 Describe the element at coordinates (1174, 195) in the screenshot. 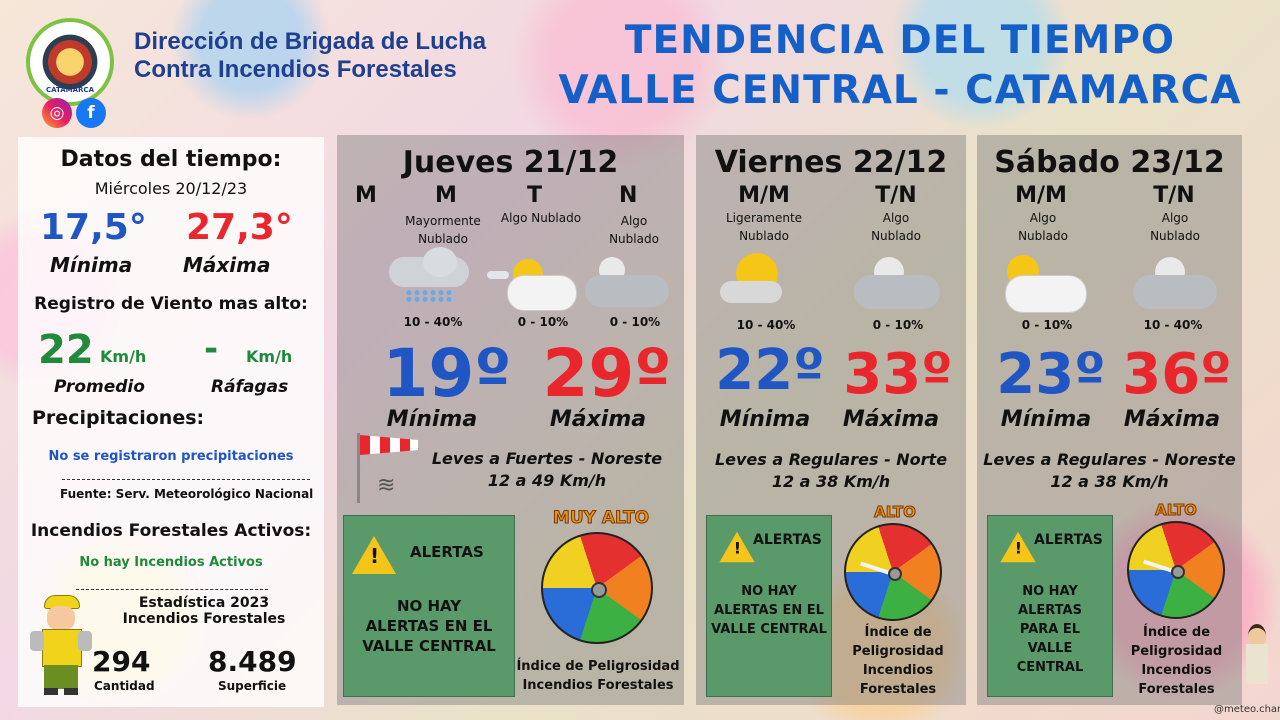

I see `slot-label: T/N` at that location.